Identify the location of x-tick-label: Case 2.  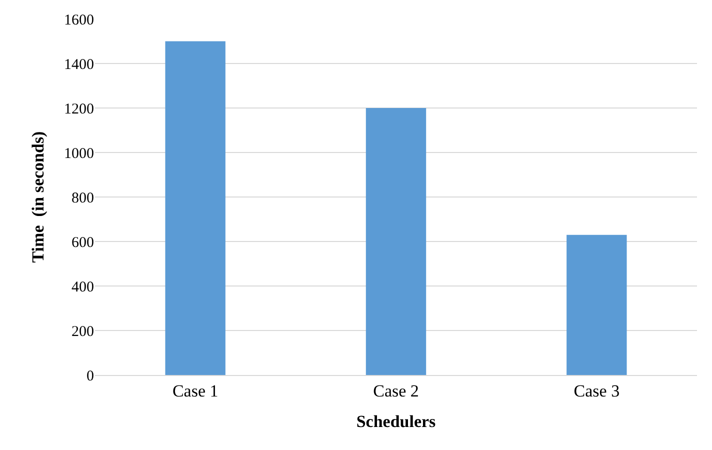
(396, 390).